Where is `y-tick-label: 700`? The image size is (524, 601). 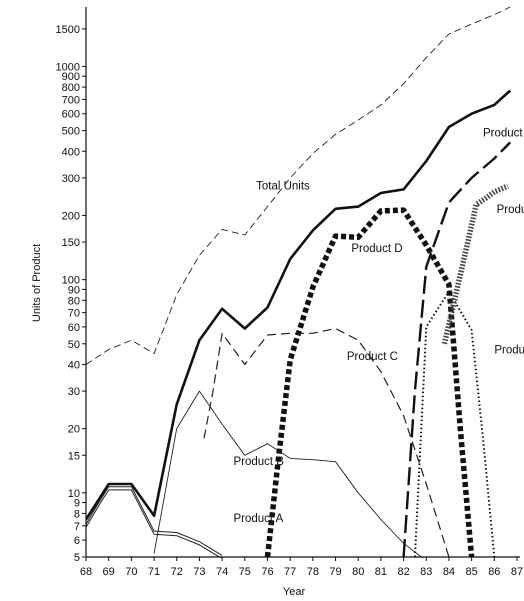 y-tick-label: 700 is located at coordinates (71, 100).